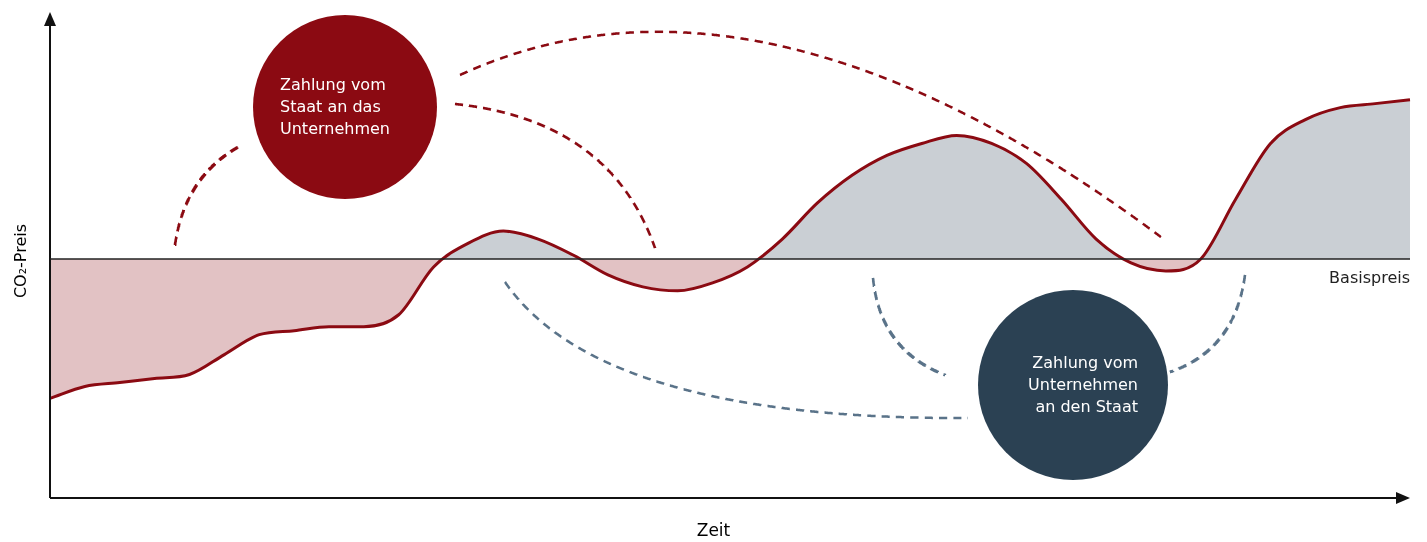  Describe the element at coordinates (713, 530) in the screenshot. I see `x-axis-title: Zeit` at that location.